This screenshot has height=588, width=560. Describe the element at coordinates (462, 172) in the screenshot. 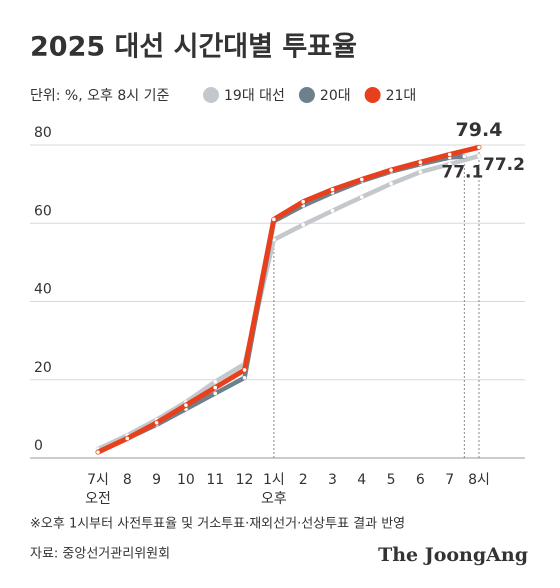

I see `end-label: 77.1` at that location.